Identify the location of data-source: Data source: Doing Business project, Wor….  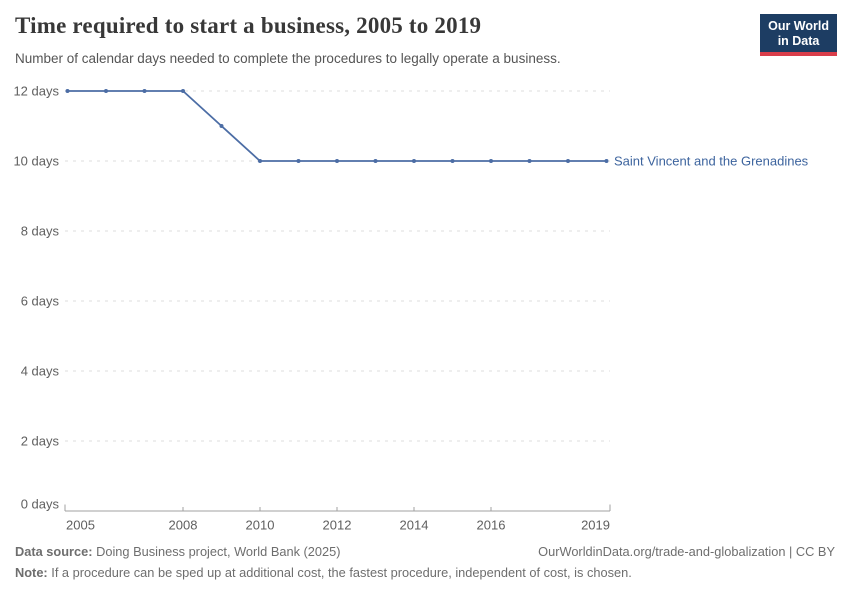
(178, 551).